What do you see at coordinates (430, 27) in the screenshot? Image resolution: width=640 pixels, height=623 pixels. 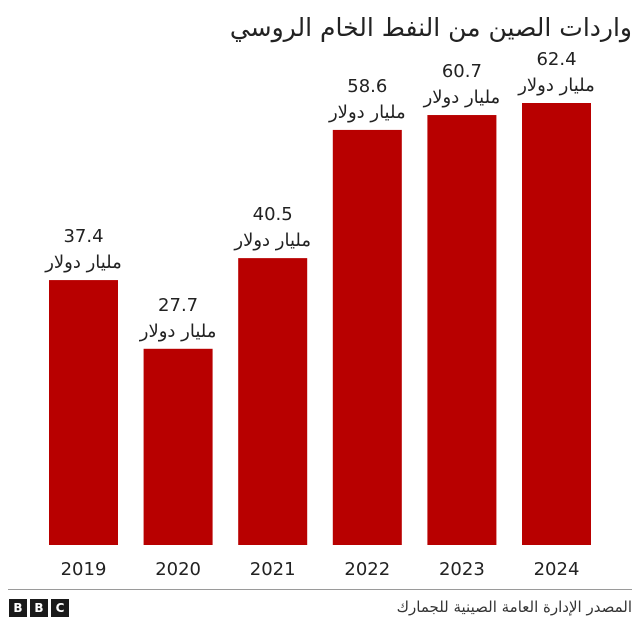 I see `chart-title: واردات الصين من النفط الخام الروسي` at bounding box center [430, 27].